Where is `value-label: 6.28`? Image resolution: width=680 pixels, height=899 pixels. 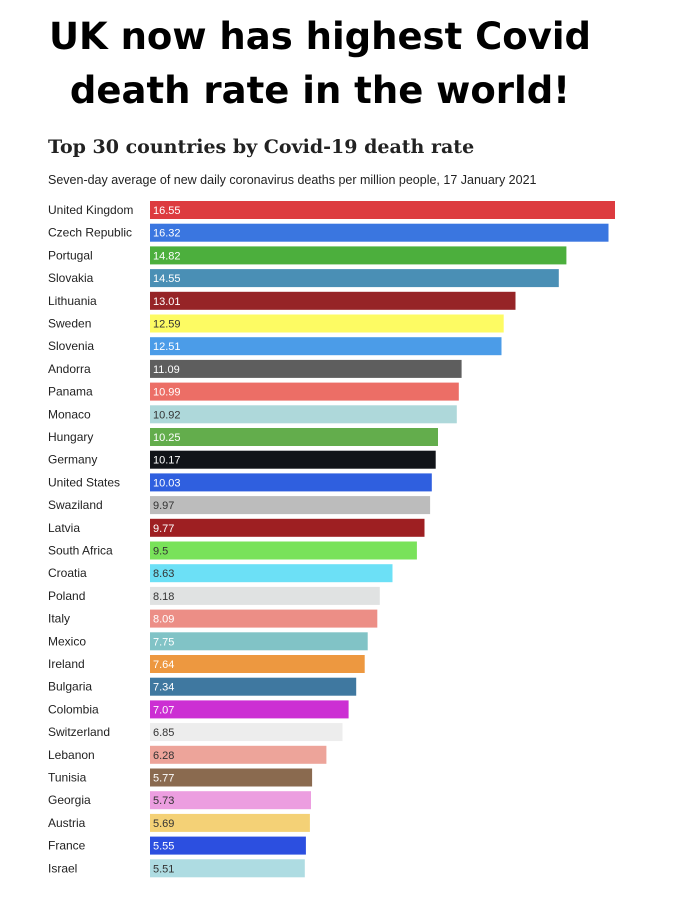 value-label: 6.28 is located at coordinates (163, 756).